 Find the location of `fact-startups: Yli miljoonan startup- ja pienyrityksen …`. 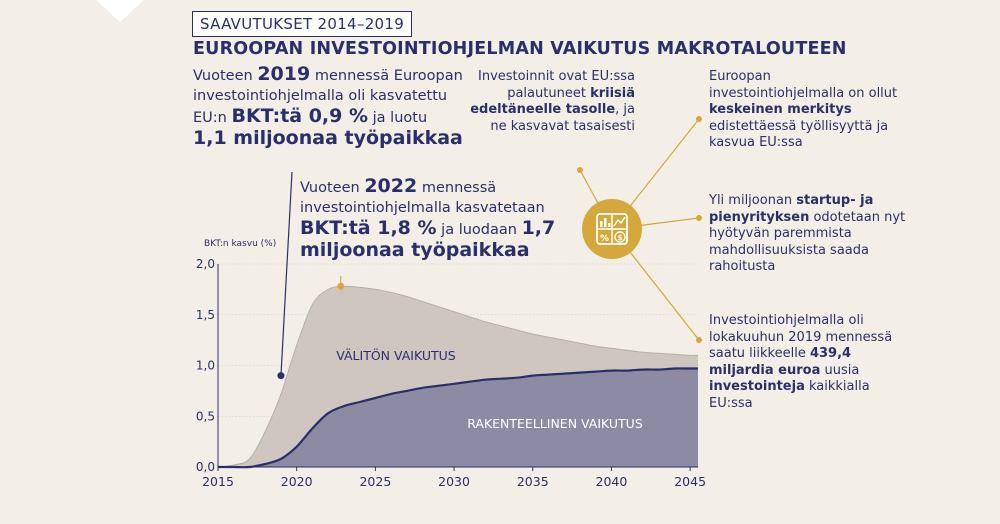

fact-startups: Yli miljoonan startup- ja pienyrityksen … is located at coordinates (807, 233).